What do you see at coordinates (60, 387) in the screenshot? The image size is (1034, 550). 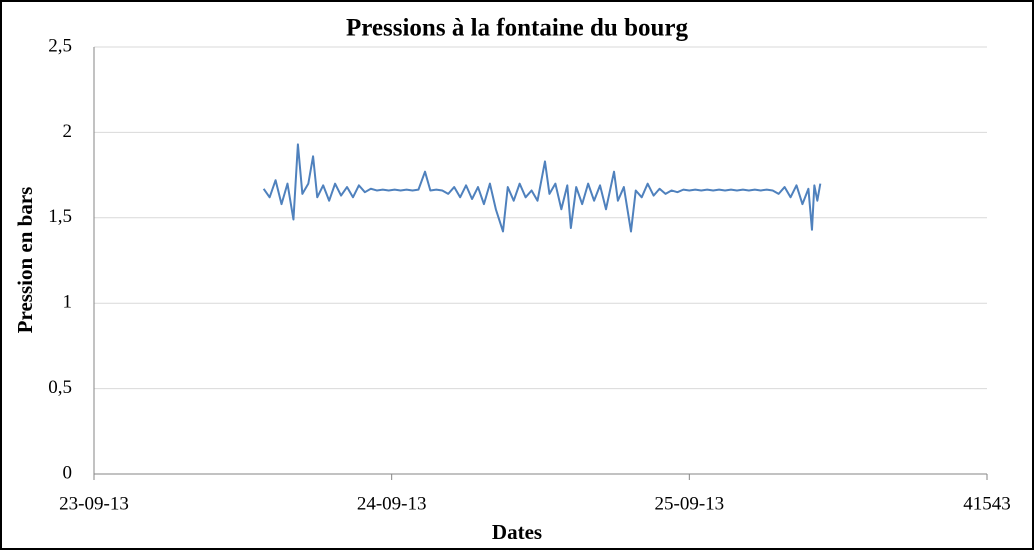 I see `y-tick-label: 0,5` at bounding box center [60, 387].